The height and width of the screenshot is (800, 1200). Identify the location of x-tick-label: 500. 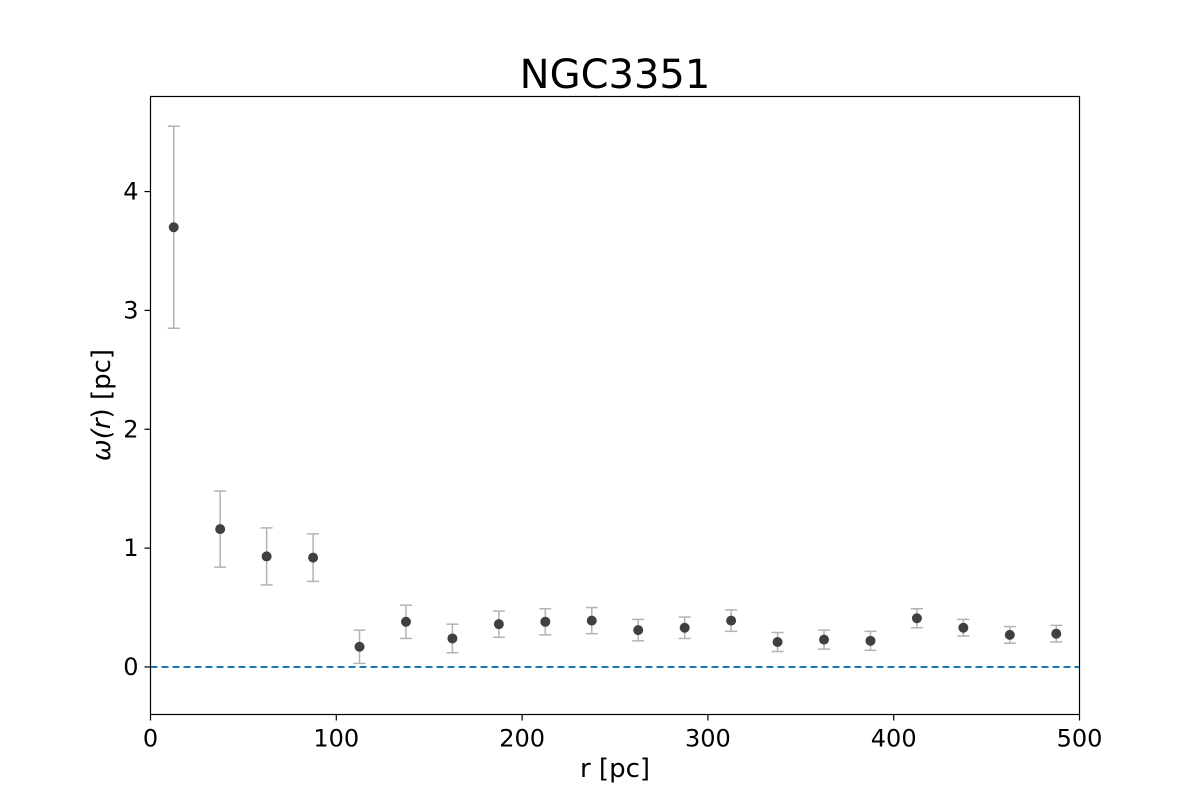
(1080, 739).